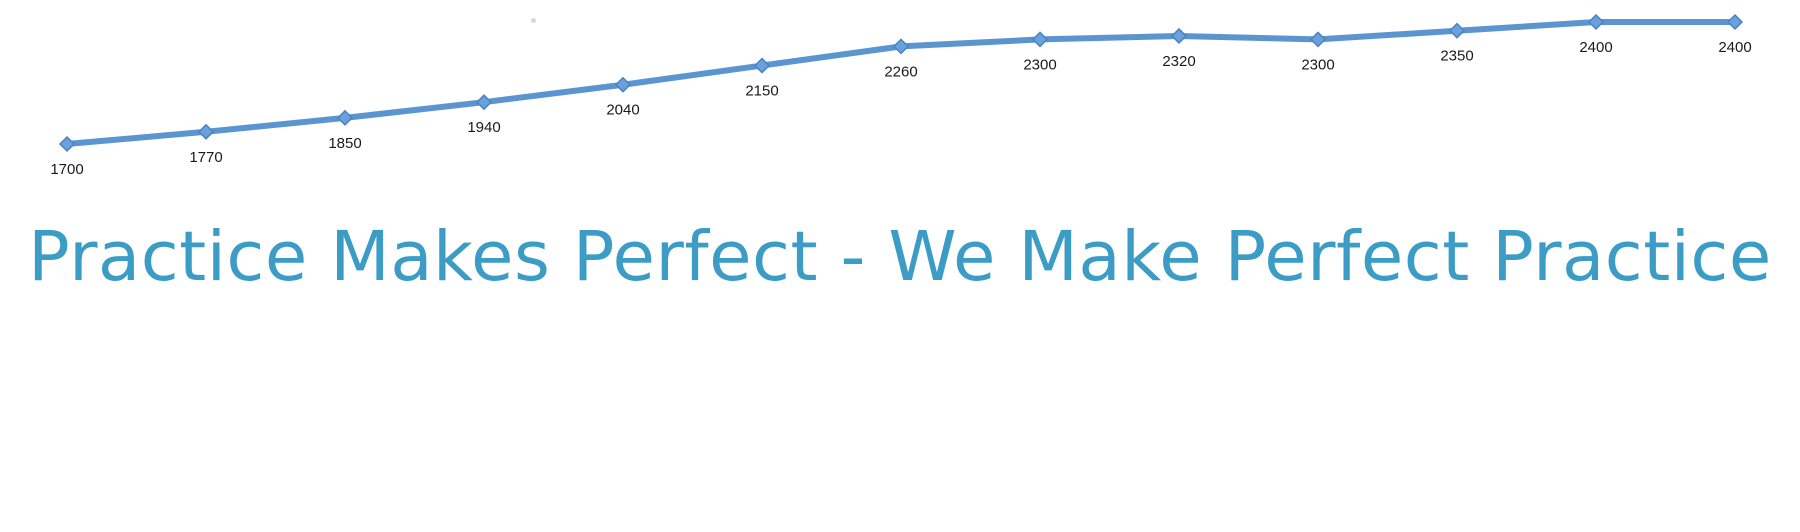  I want to click on data-label: 2350, so click(1456, 56).